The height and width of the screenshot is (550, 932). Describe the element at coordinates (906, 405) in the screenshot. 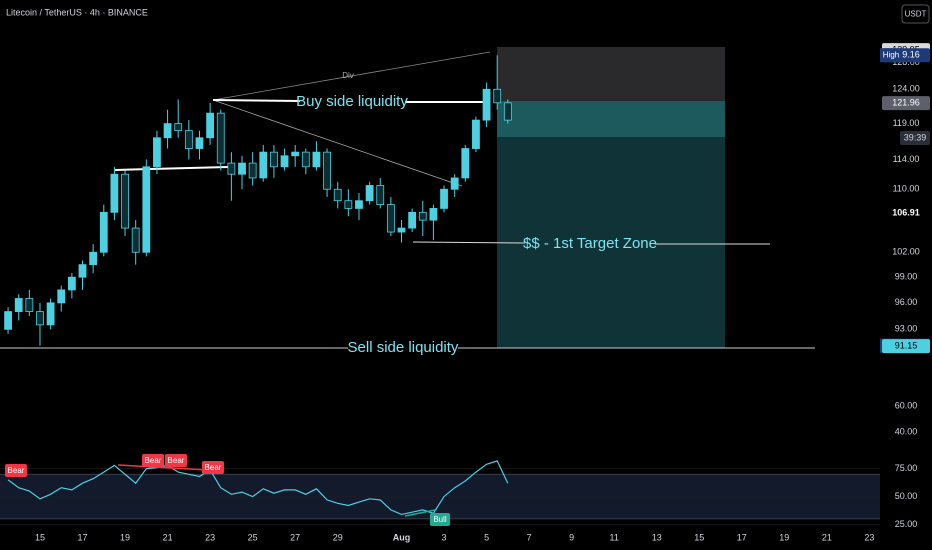

I see `y-tick-label: 60.00` at that location.